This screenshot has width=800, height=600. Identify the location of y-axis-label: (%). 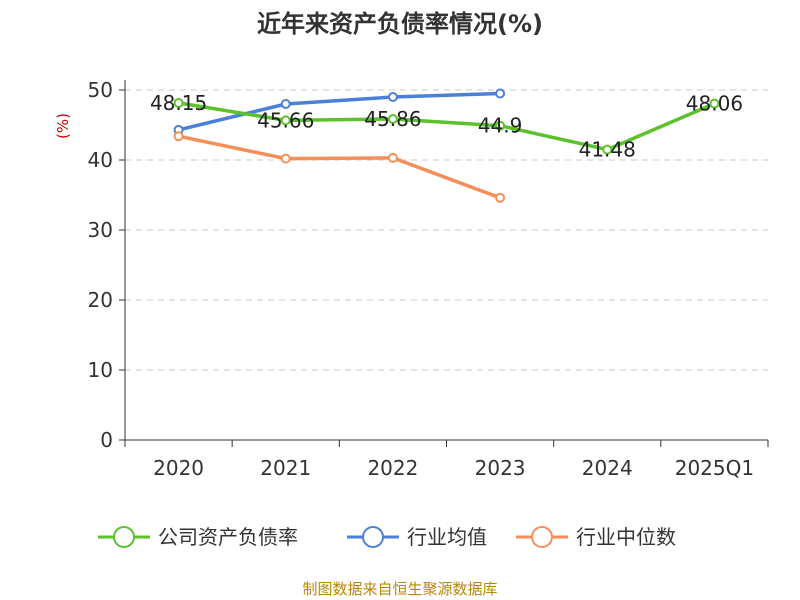
(63, 126).